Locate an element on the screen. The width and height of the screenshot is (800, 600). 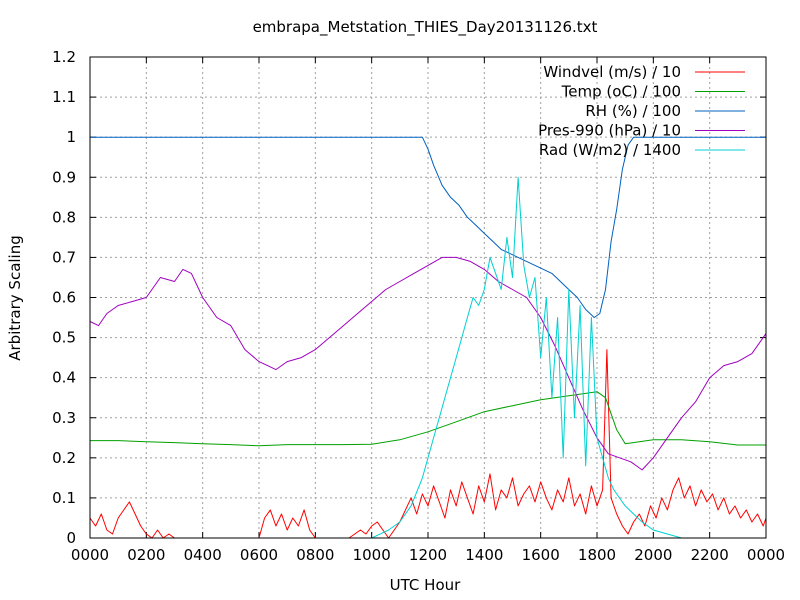
y-tick-label: 0.3 is located at coordinates (64, 418).